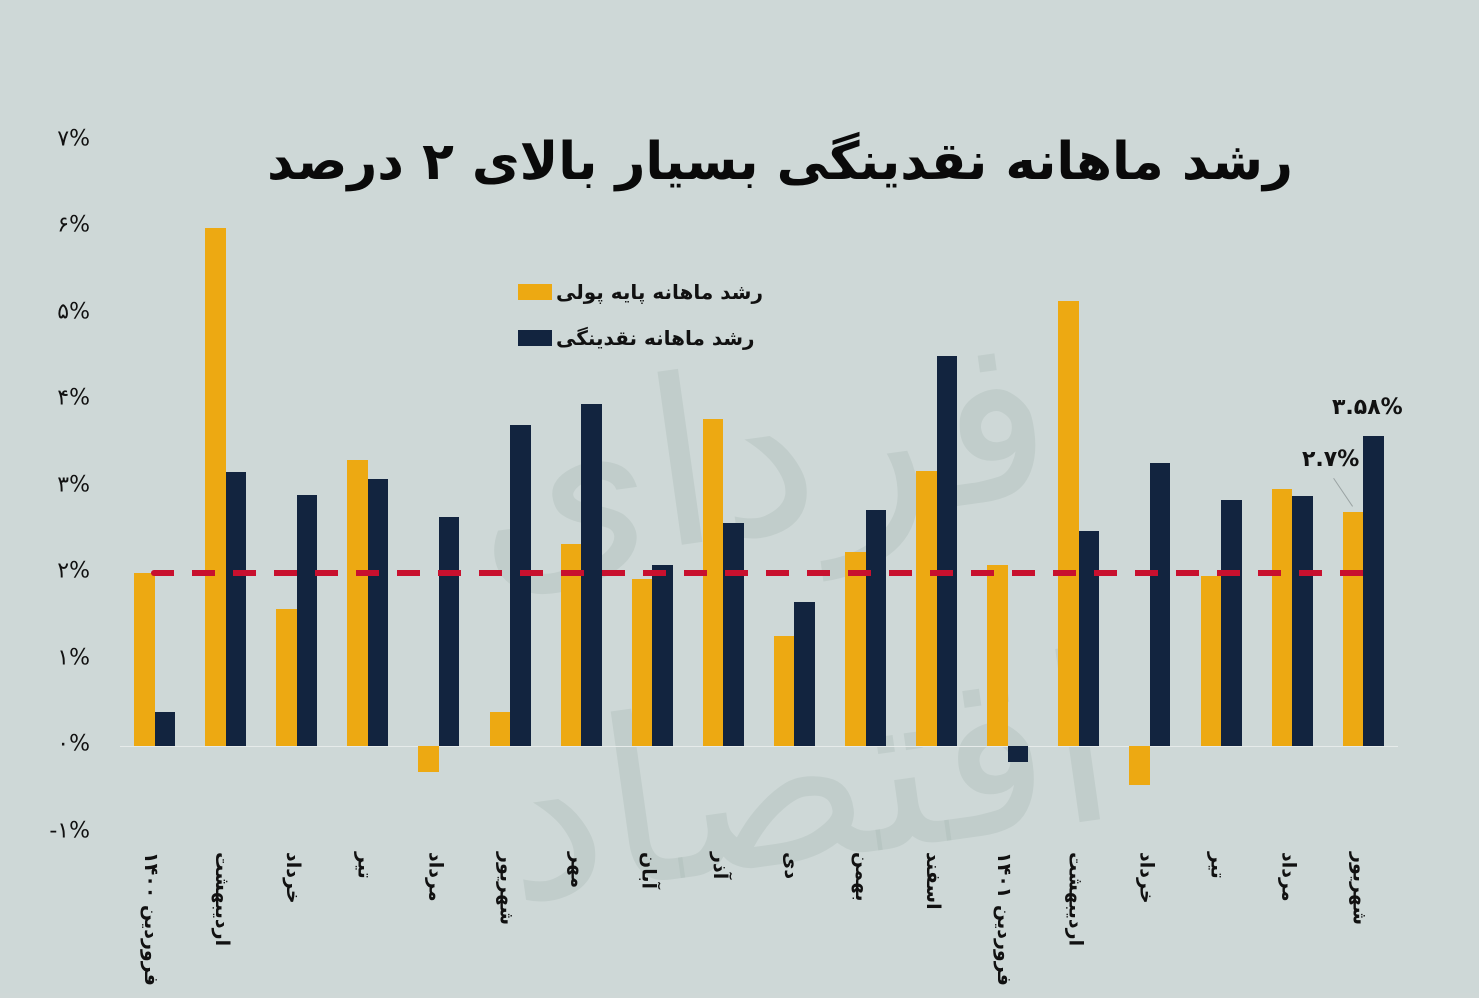 The height and width of the screenshot is (998, 1479). I want to click on x-tick-label: بهمن, so click(862, 877).